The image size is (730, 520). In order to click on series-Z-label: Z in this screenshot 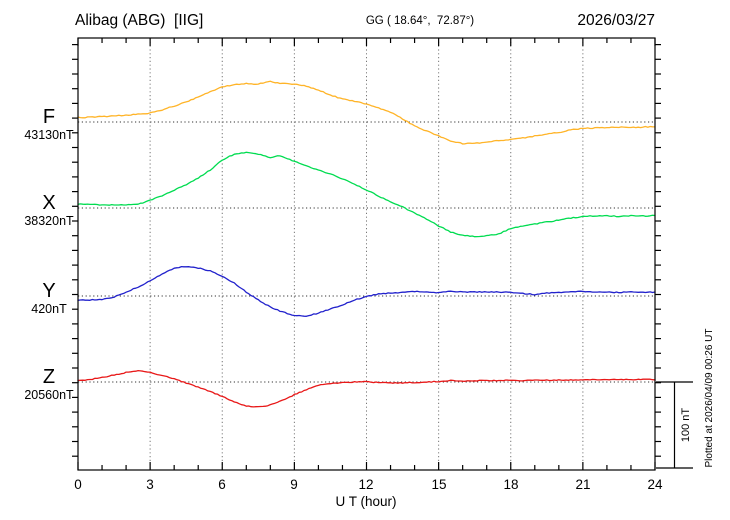, I will do `click(49, 377)`.